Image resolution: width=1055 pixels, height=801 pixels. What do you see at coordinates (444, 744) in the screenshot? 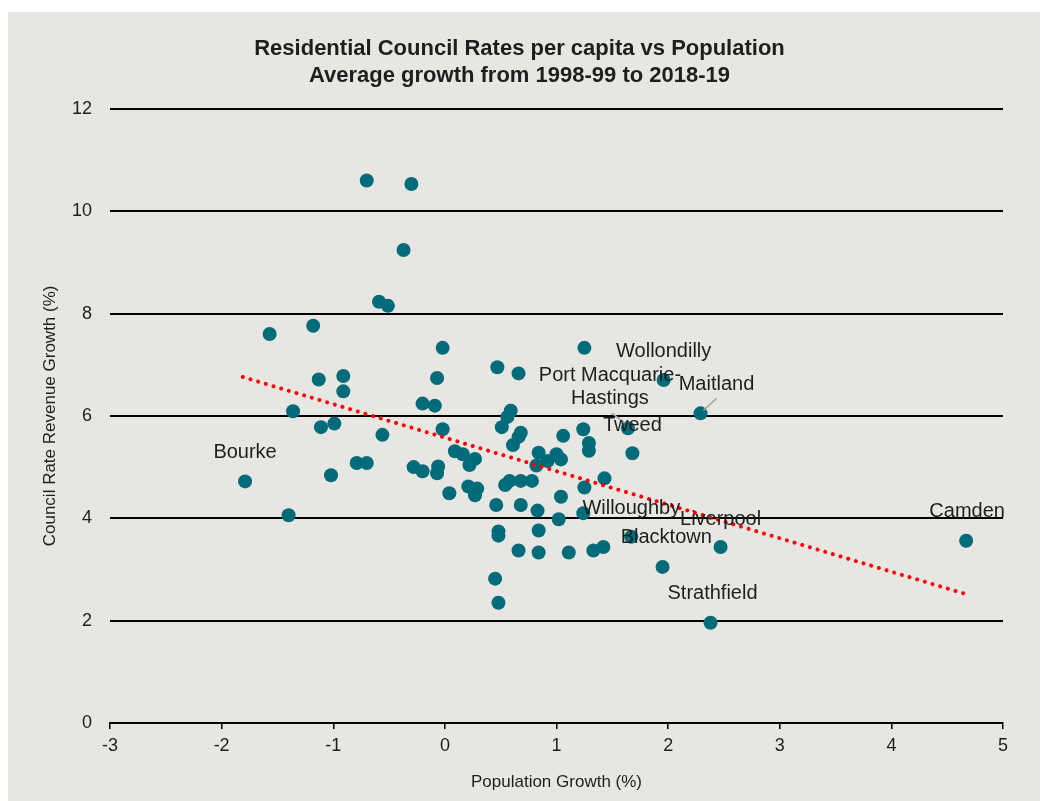
I see `x-tick-label: 0` at bounding box center [444, 744].